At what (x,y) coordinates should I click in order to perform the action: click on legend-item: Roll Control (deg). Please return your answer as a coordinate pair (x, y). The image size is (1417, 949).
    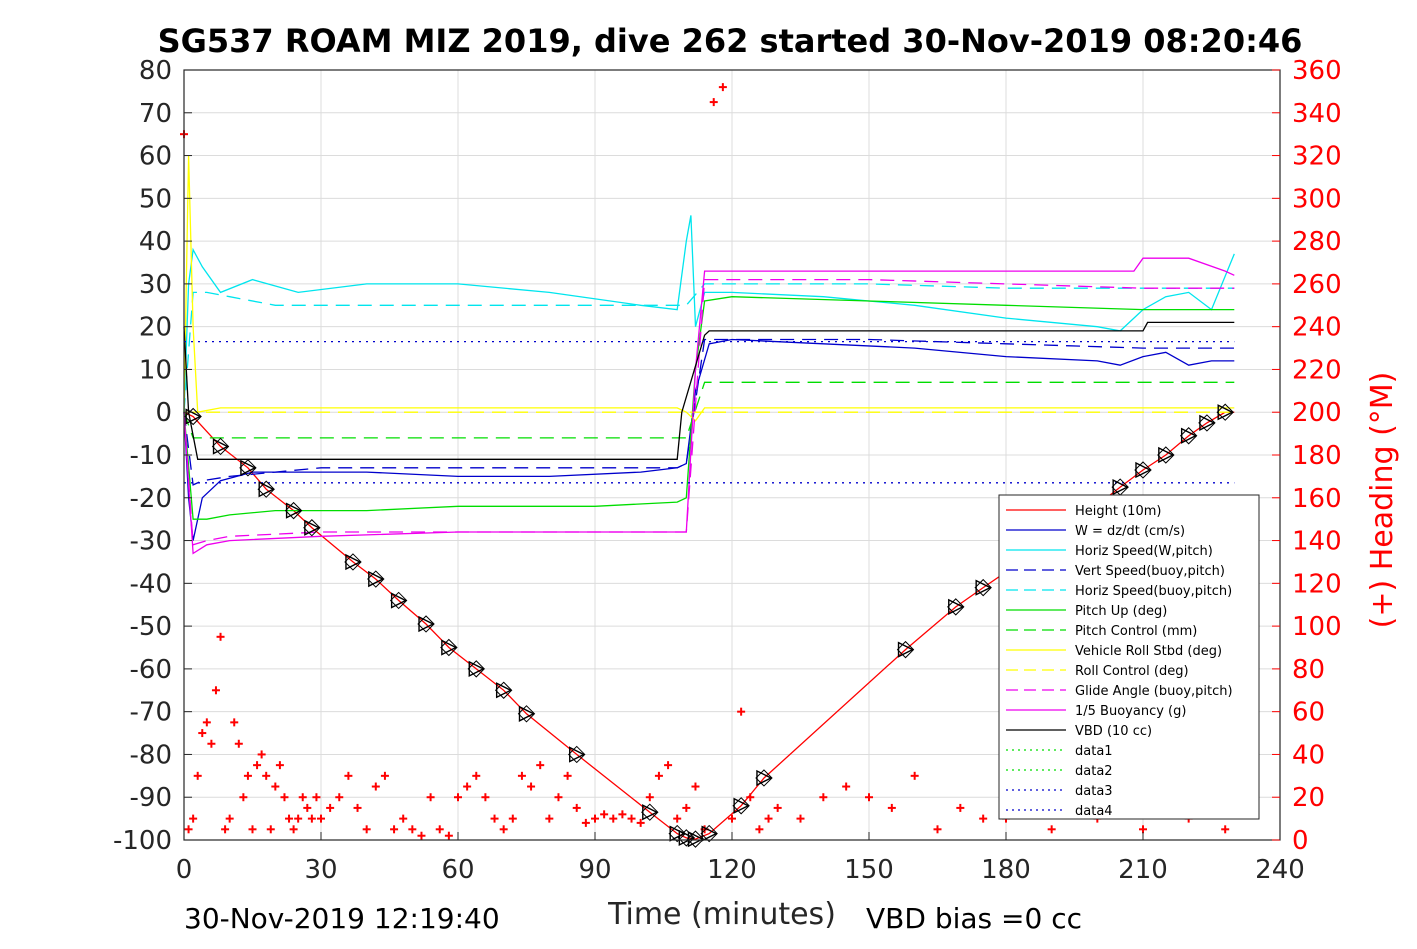
    Looking at the image, I should click on (1097, 671).